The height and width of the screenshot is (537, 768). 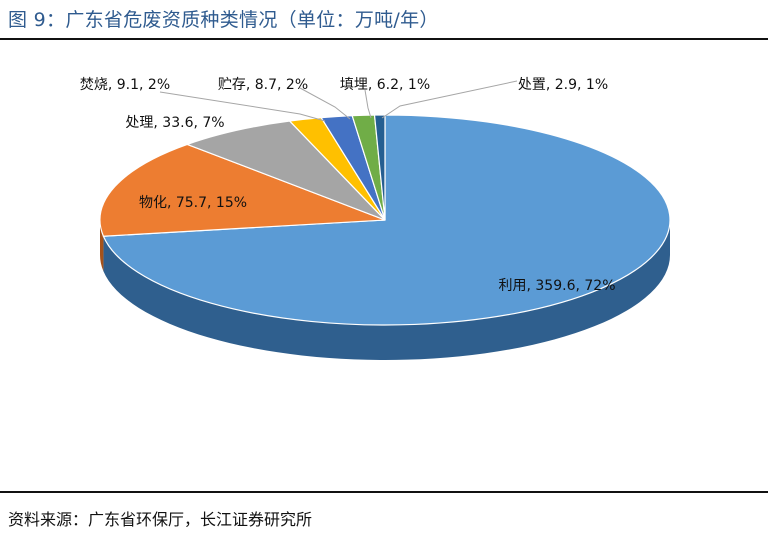 What do you see at coordinates (125, 85) in the screenshot?
I see `data-label-焚烧: 焚烧, 9.1, 2%` at bounding box center [125, 85].